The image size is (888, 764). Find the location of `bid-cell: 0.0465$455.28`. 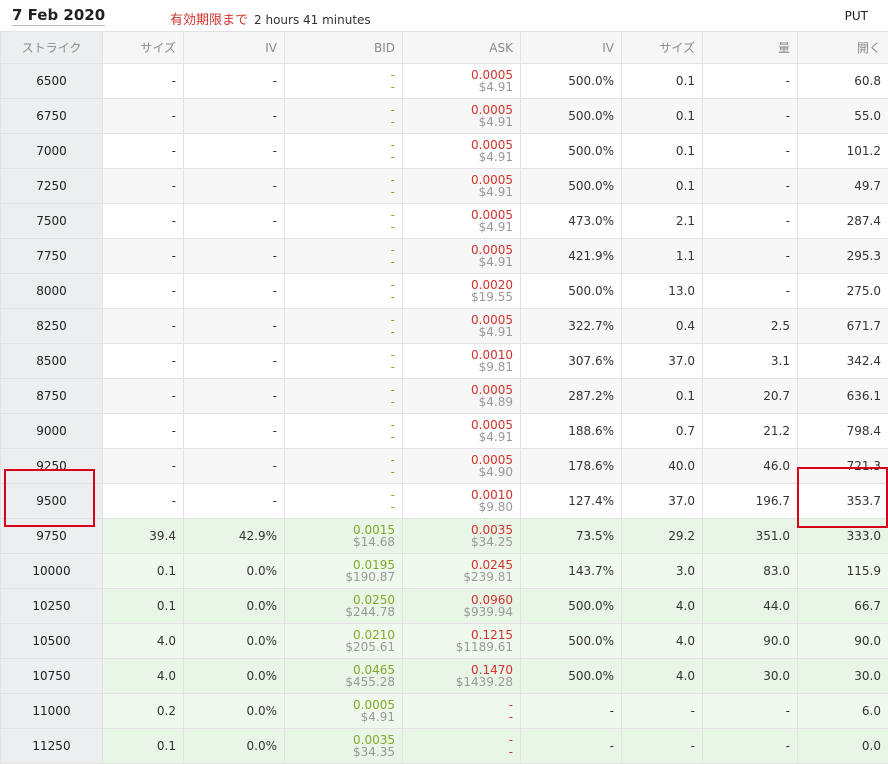

bid-cell: 0.0465$455.28 is located at coordinates (344, 676).